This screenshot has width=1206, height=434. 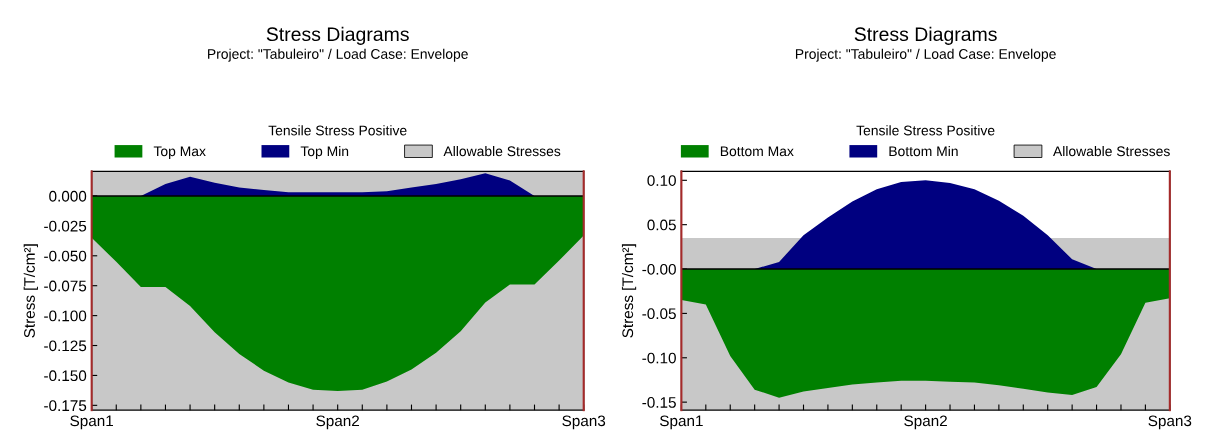 I want to click on y-tick-label: -0.150, so click(x=65, y=376).